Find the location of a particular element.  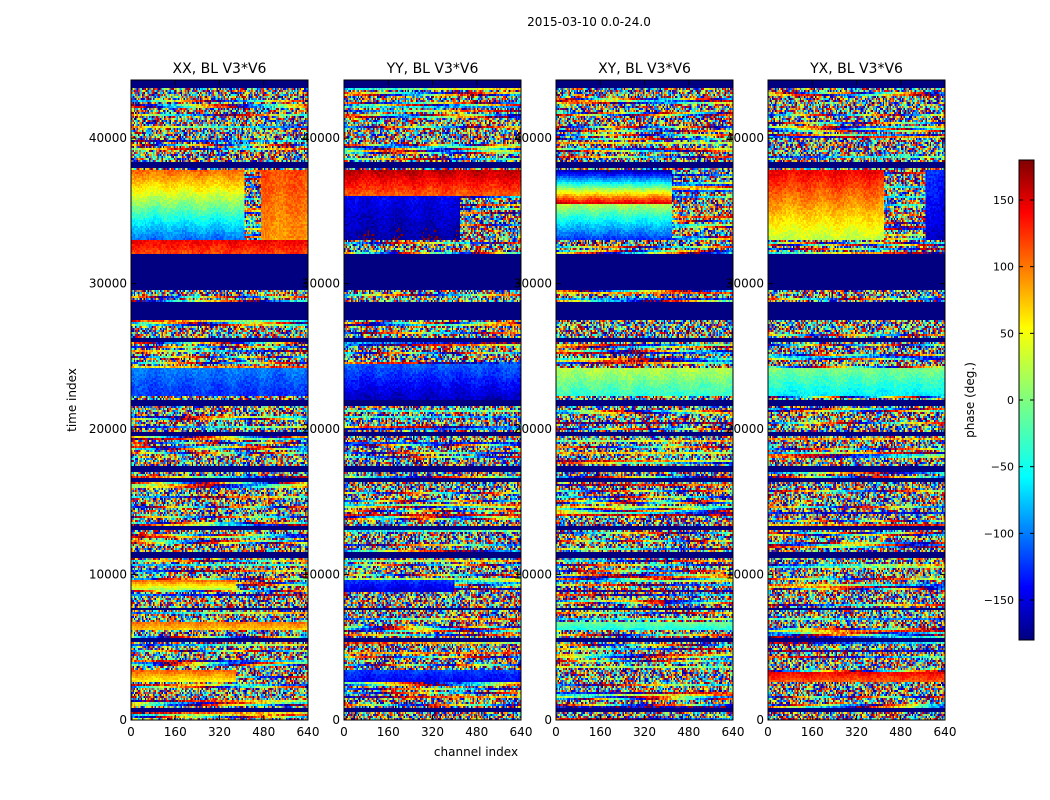

colorbar-tick-label: −100 is located at coordinates (999, 533).